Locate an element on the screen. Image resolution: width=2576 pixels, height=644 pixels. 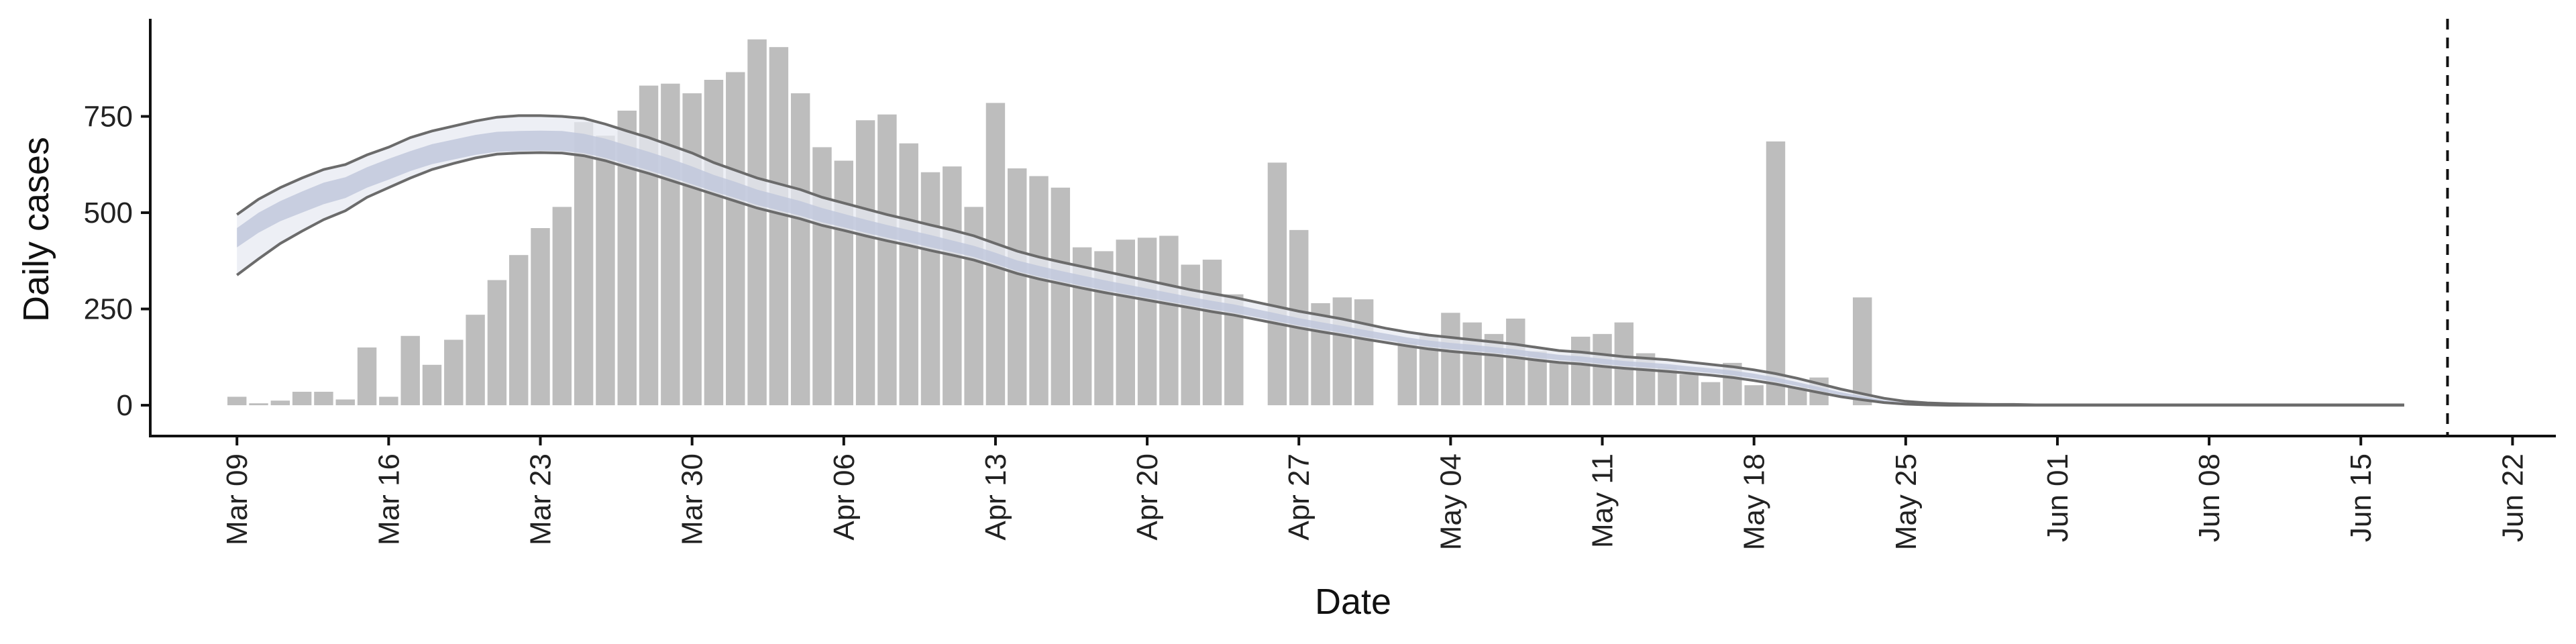
x-tick-label: Apr 06 is located at coordinates (844, 497).